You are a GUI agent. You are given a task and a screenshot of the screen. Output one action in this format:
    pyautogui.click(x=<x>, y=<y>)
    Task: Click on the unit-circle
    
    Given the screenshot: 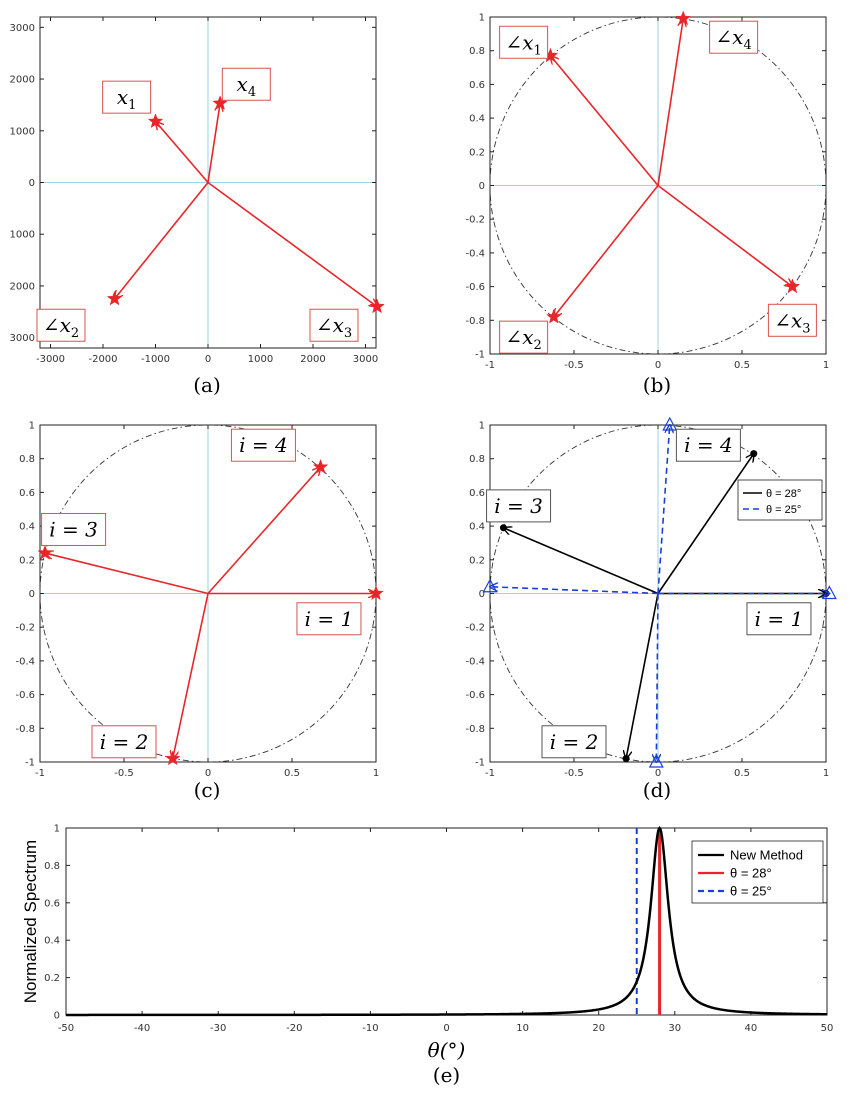 What is the action you would take?
    pyautogui.click(x=658, y=185)
    